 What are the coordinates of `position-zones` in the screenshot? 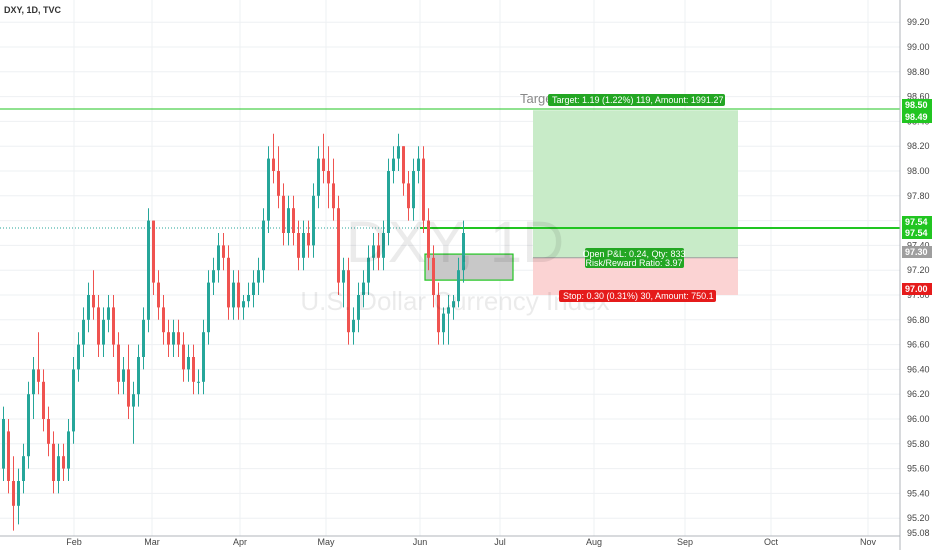 It's located at (635, 202).